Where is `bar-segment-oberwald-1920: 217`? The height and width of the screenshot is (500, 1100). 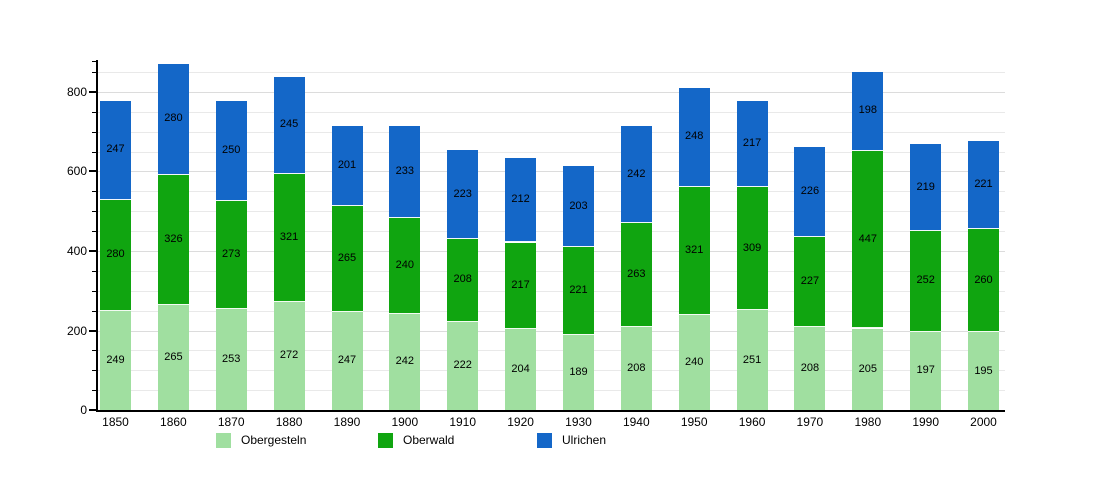 bar-segment-oberwald-1920: 217 is located at coordinates (521, 285).